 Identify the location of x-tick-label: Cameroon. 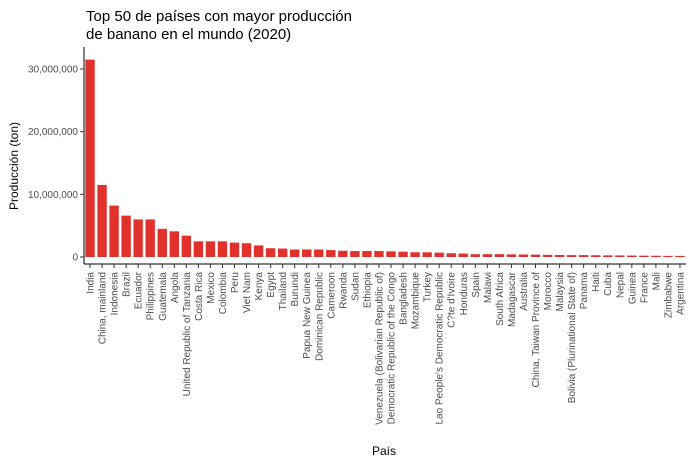
(331, 295).